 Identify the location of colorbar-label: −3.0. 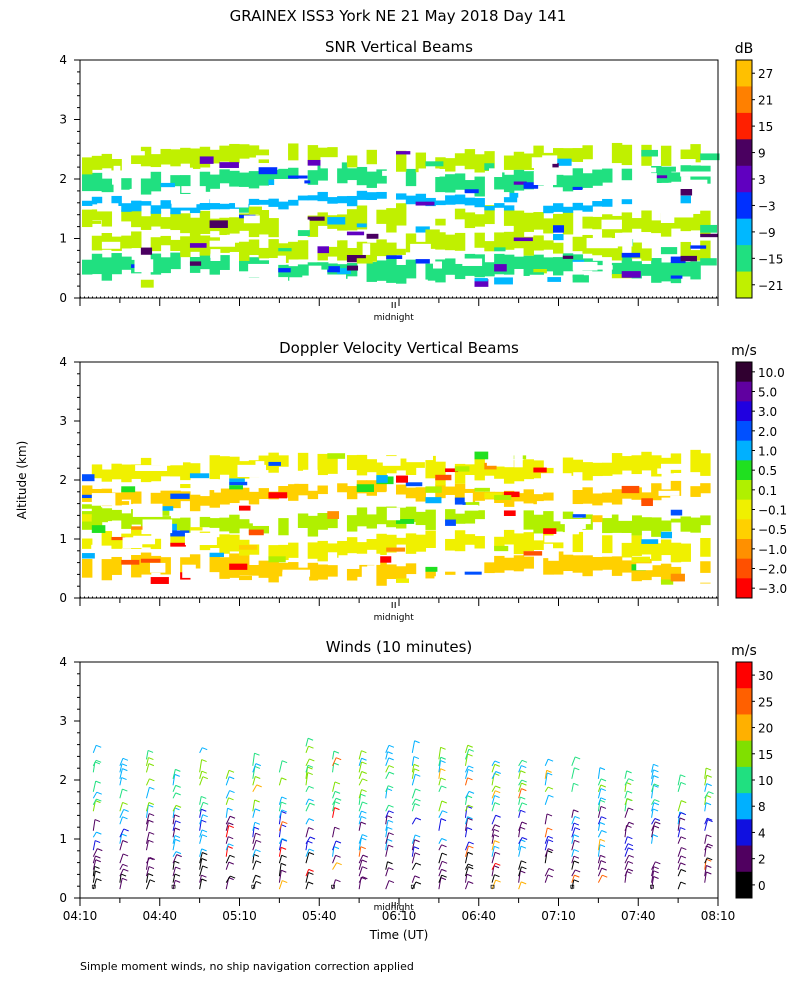
(772, 589).